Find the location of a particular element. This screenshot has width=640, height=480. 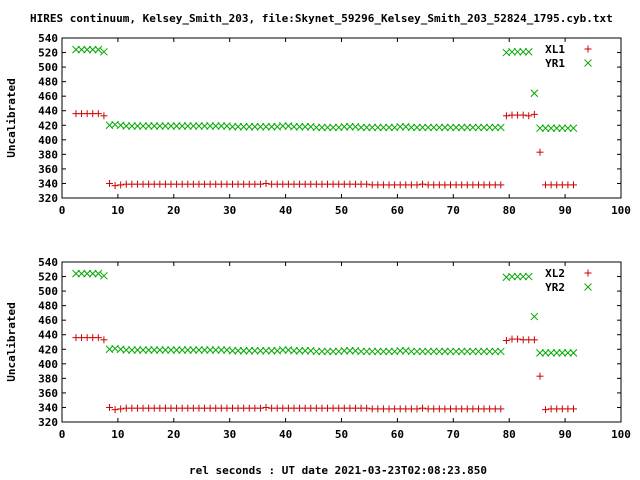

y-tick-label: 340 is located at coordinates (48, 183).